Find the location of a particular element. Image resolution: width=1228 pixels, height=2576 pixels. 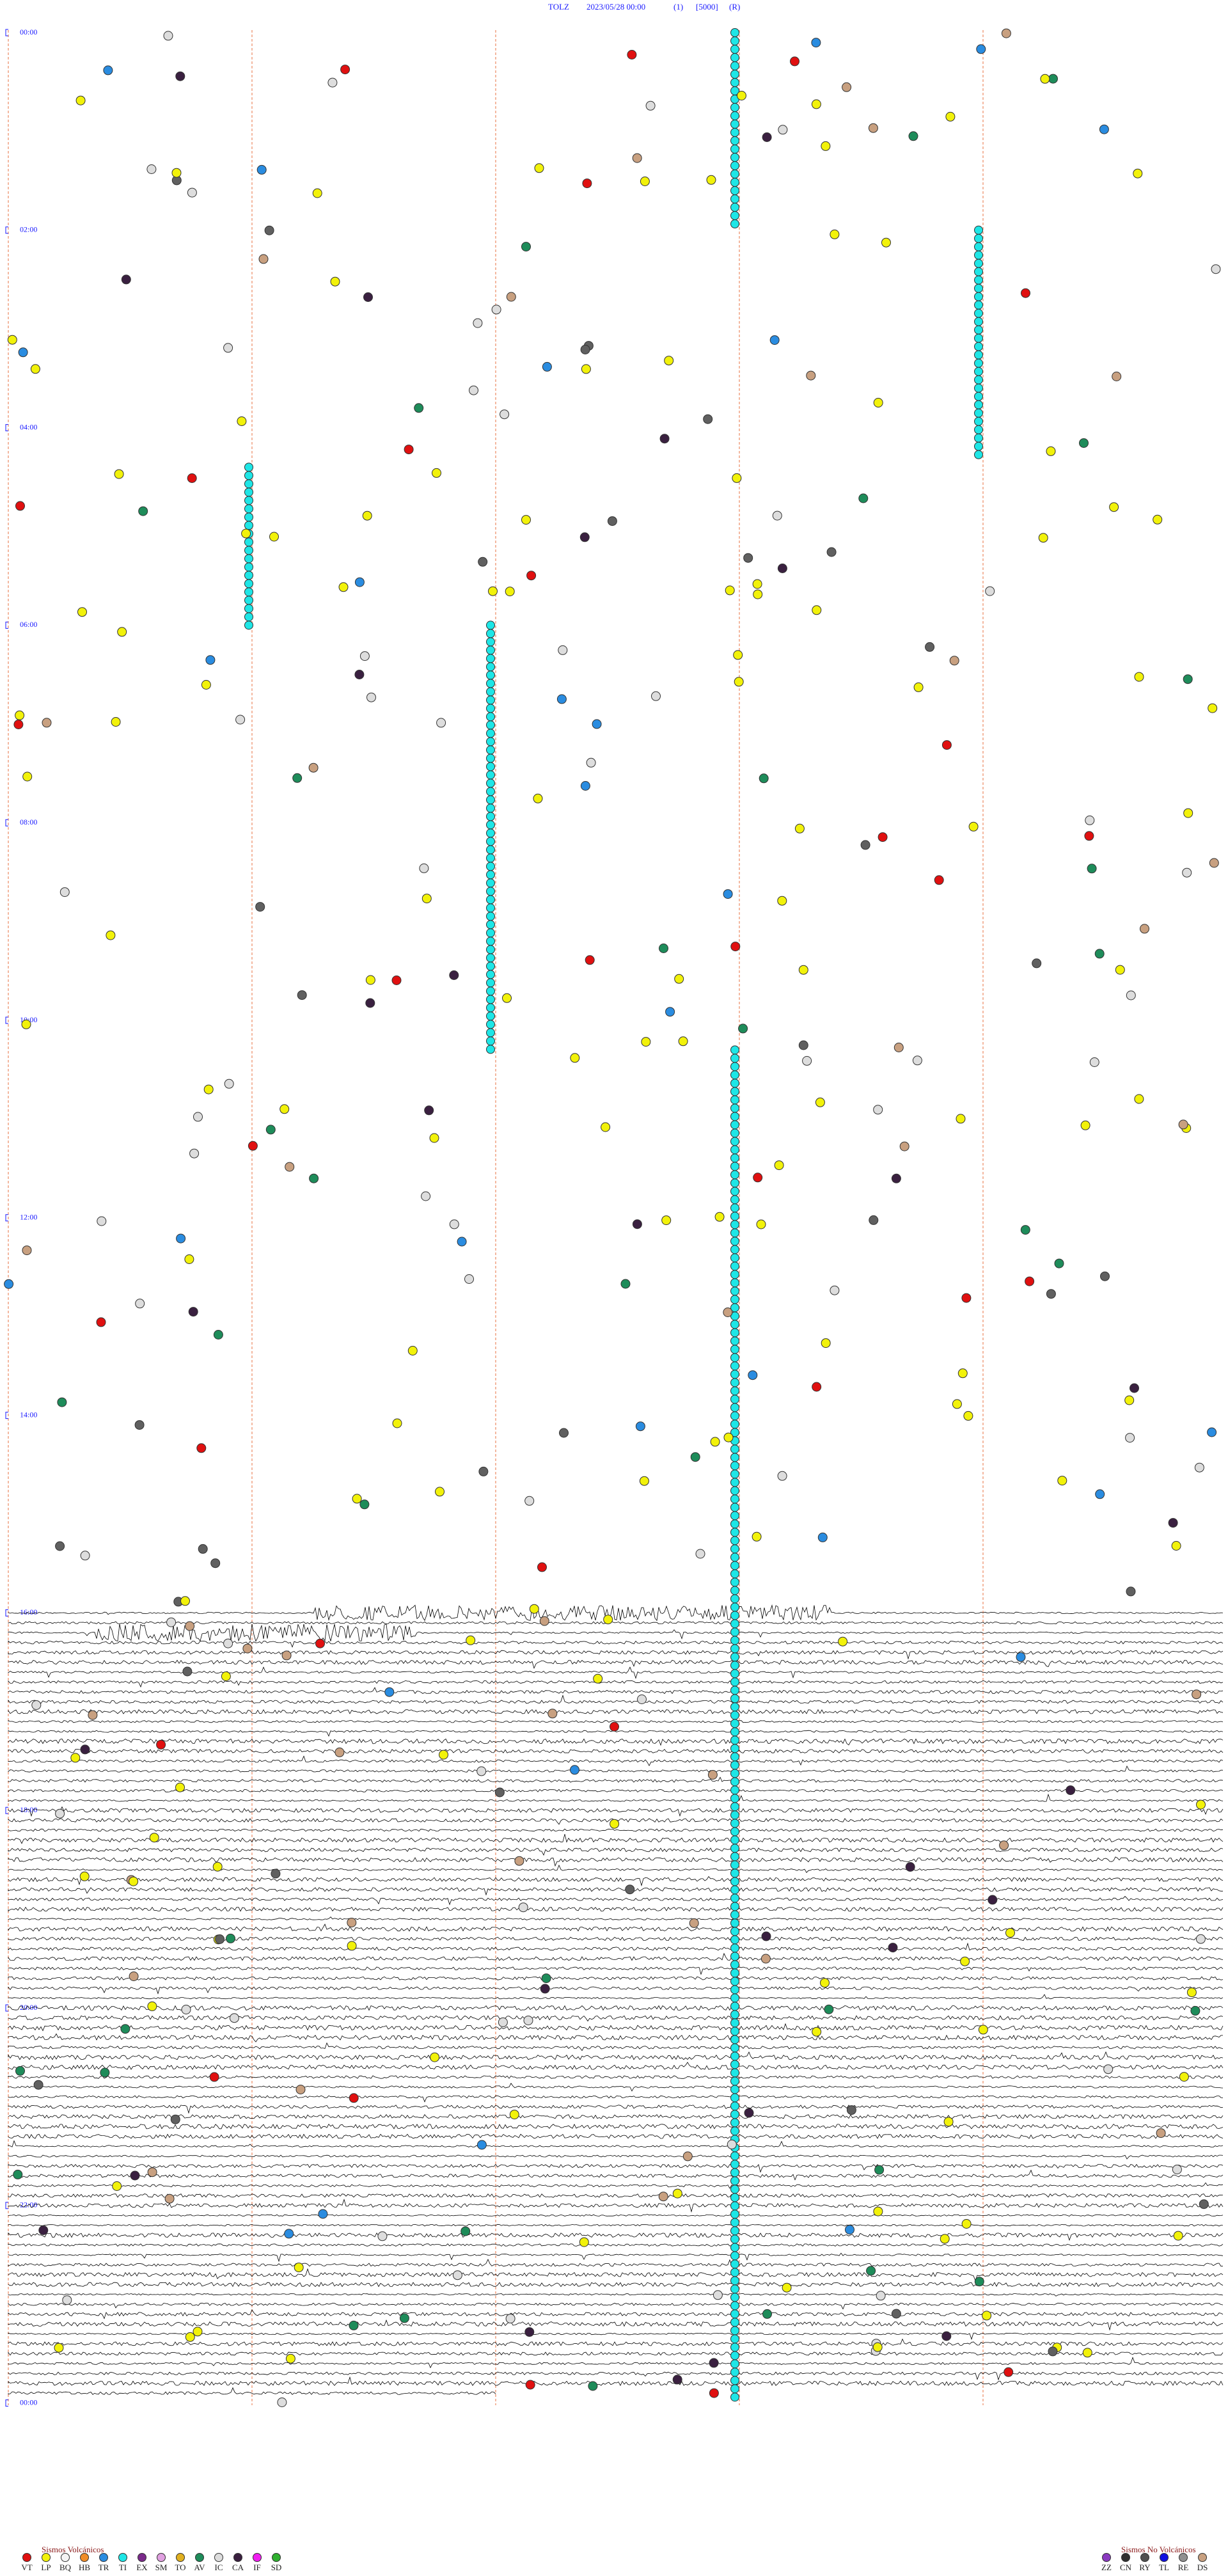

legend-code: AV is located at coordinates (199, 2567).